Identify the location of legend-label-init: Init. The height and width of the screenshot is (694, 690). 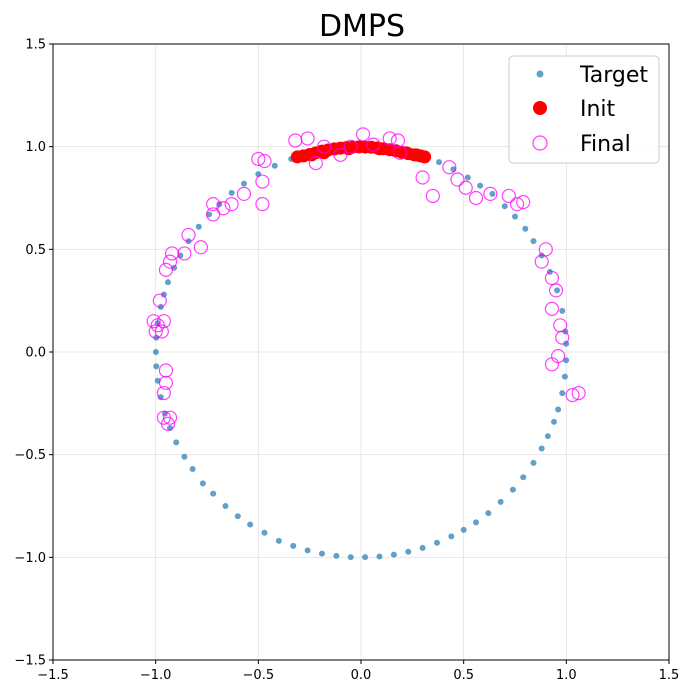
(598, 109).